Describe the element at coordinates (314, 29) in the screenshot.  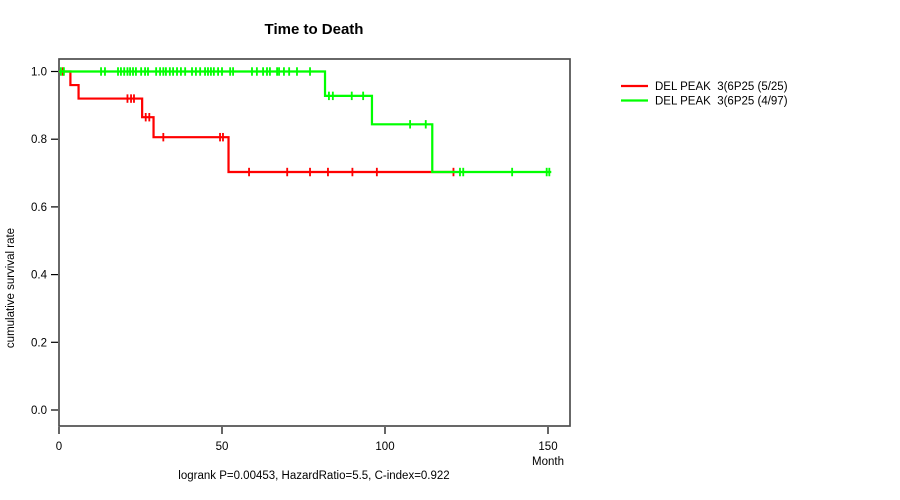
I see `chart-title: Time to Death` at that location.